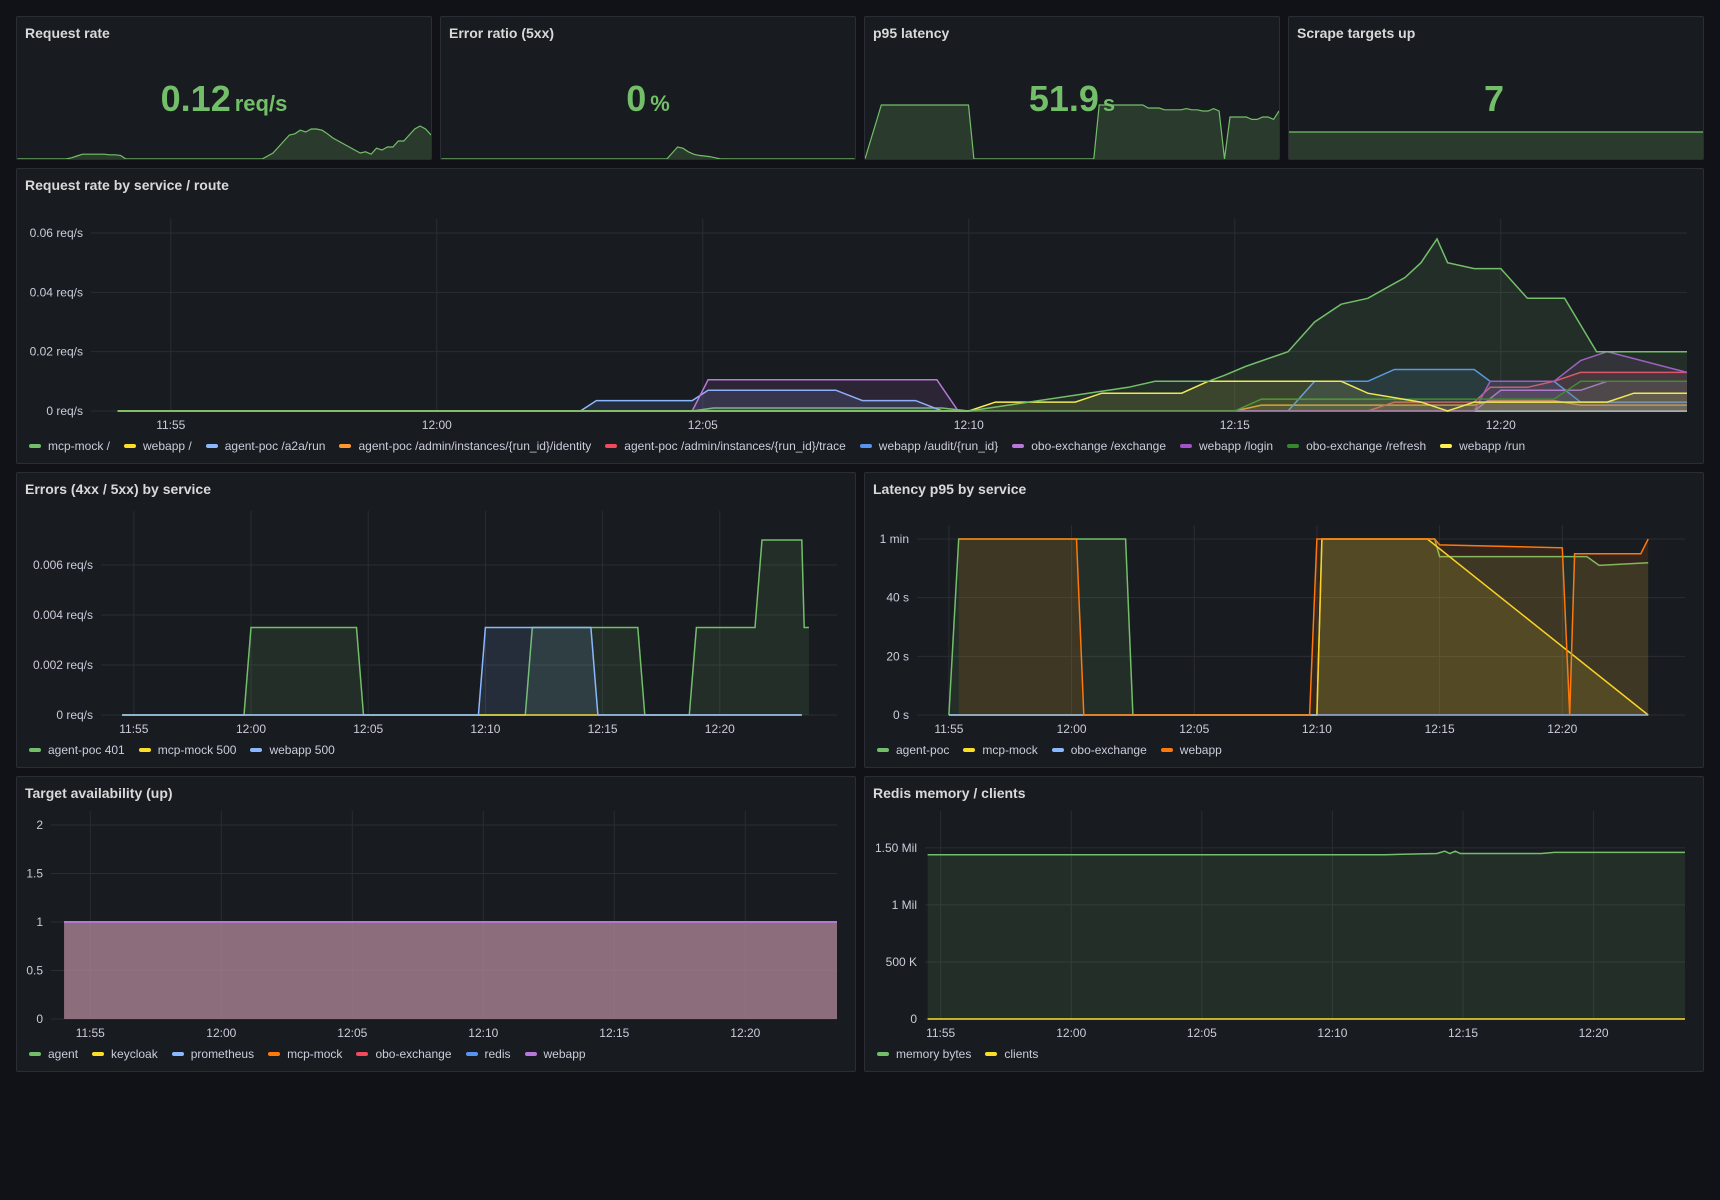 The image size is (1720, 1200). I want to click on legend-item: agent-poc /a2a/run, so click(265, 446).